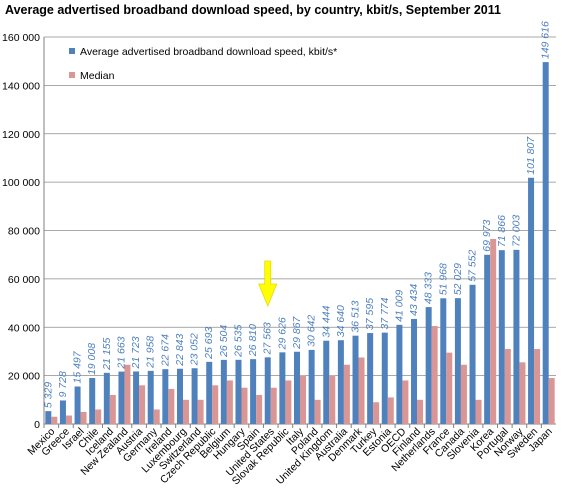 The image size is (562, 500). What do you see at coordinates (312, 331) in the screenshot?
I see `data-label: 30 642` at bounding box center [312, 331].